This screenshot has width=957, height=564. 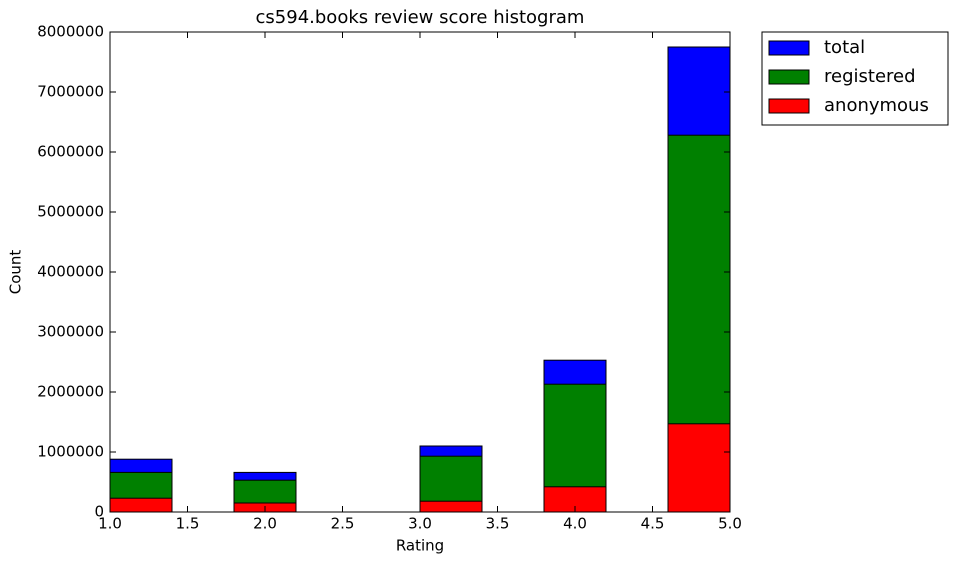 What do you see at coordinates (870, 76) in the screenshot?
I see `legend-label: registered` at bounding box center [870, 76].